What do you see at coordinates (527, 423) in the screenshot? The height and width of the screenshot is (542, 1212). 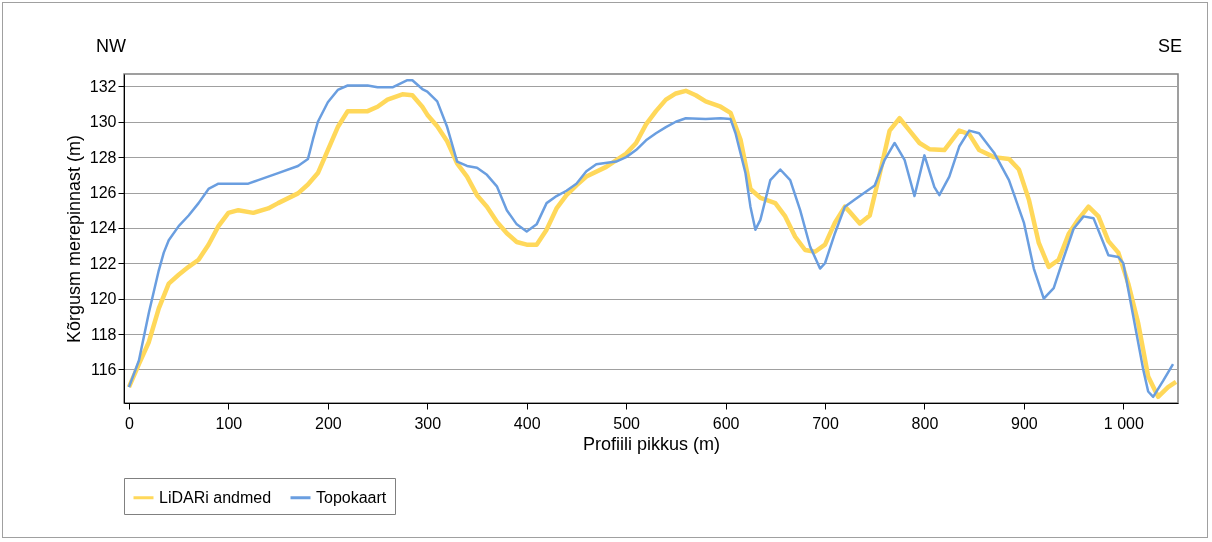 I see `x-tick-label: 400` at bounding box center [527, 423].